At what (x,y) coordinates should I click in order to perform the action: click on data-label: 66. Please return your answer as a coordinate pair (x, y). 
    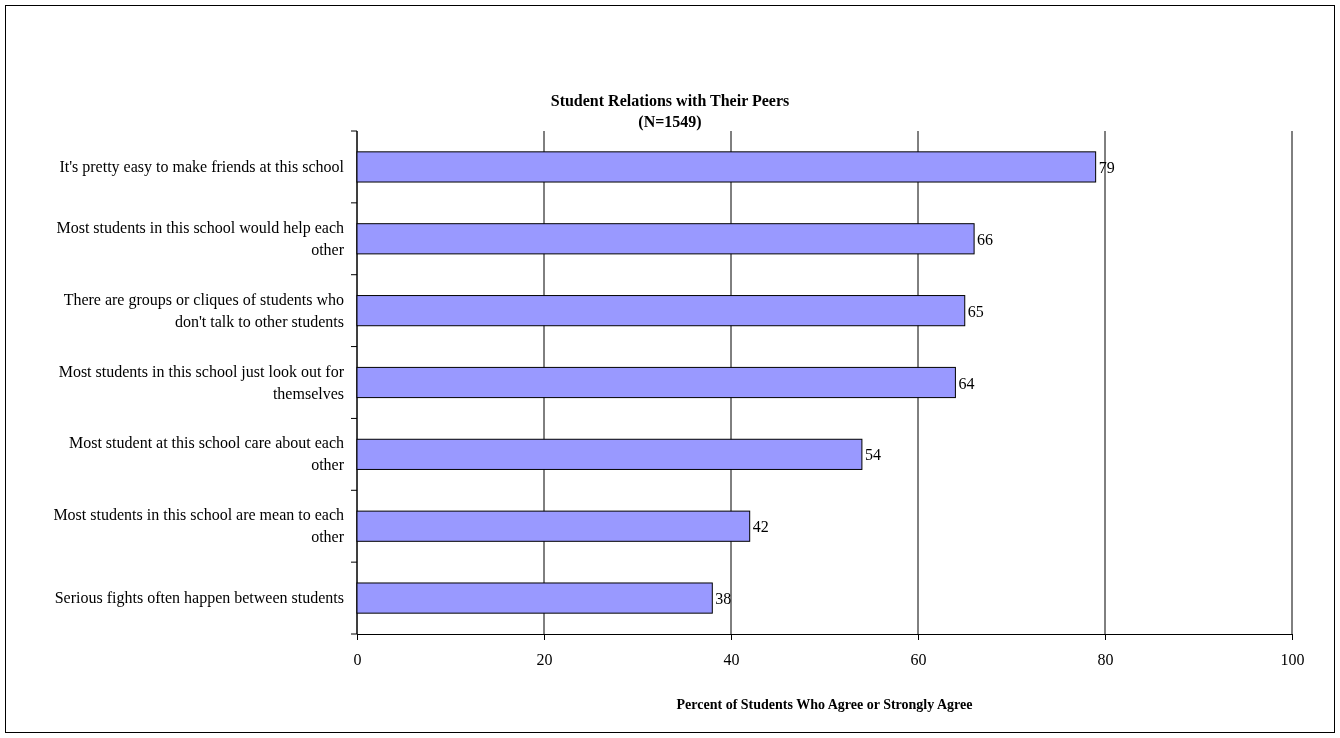
    Looking at the image, I should click on (985, 239).